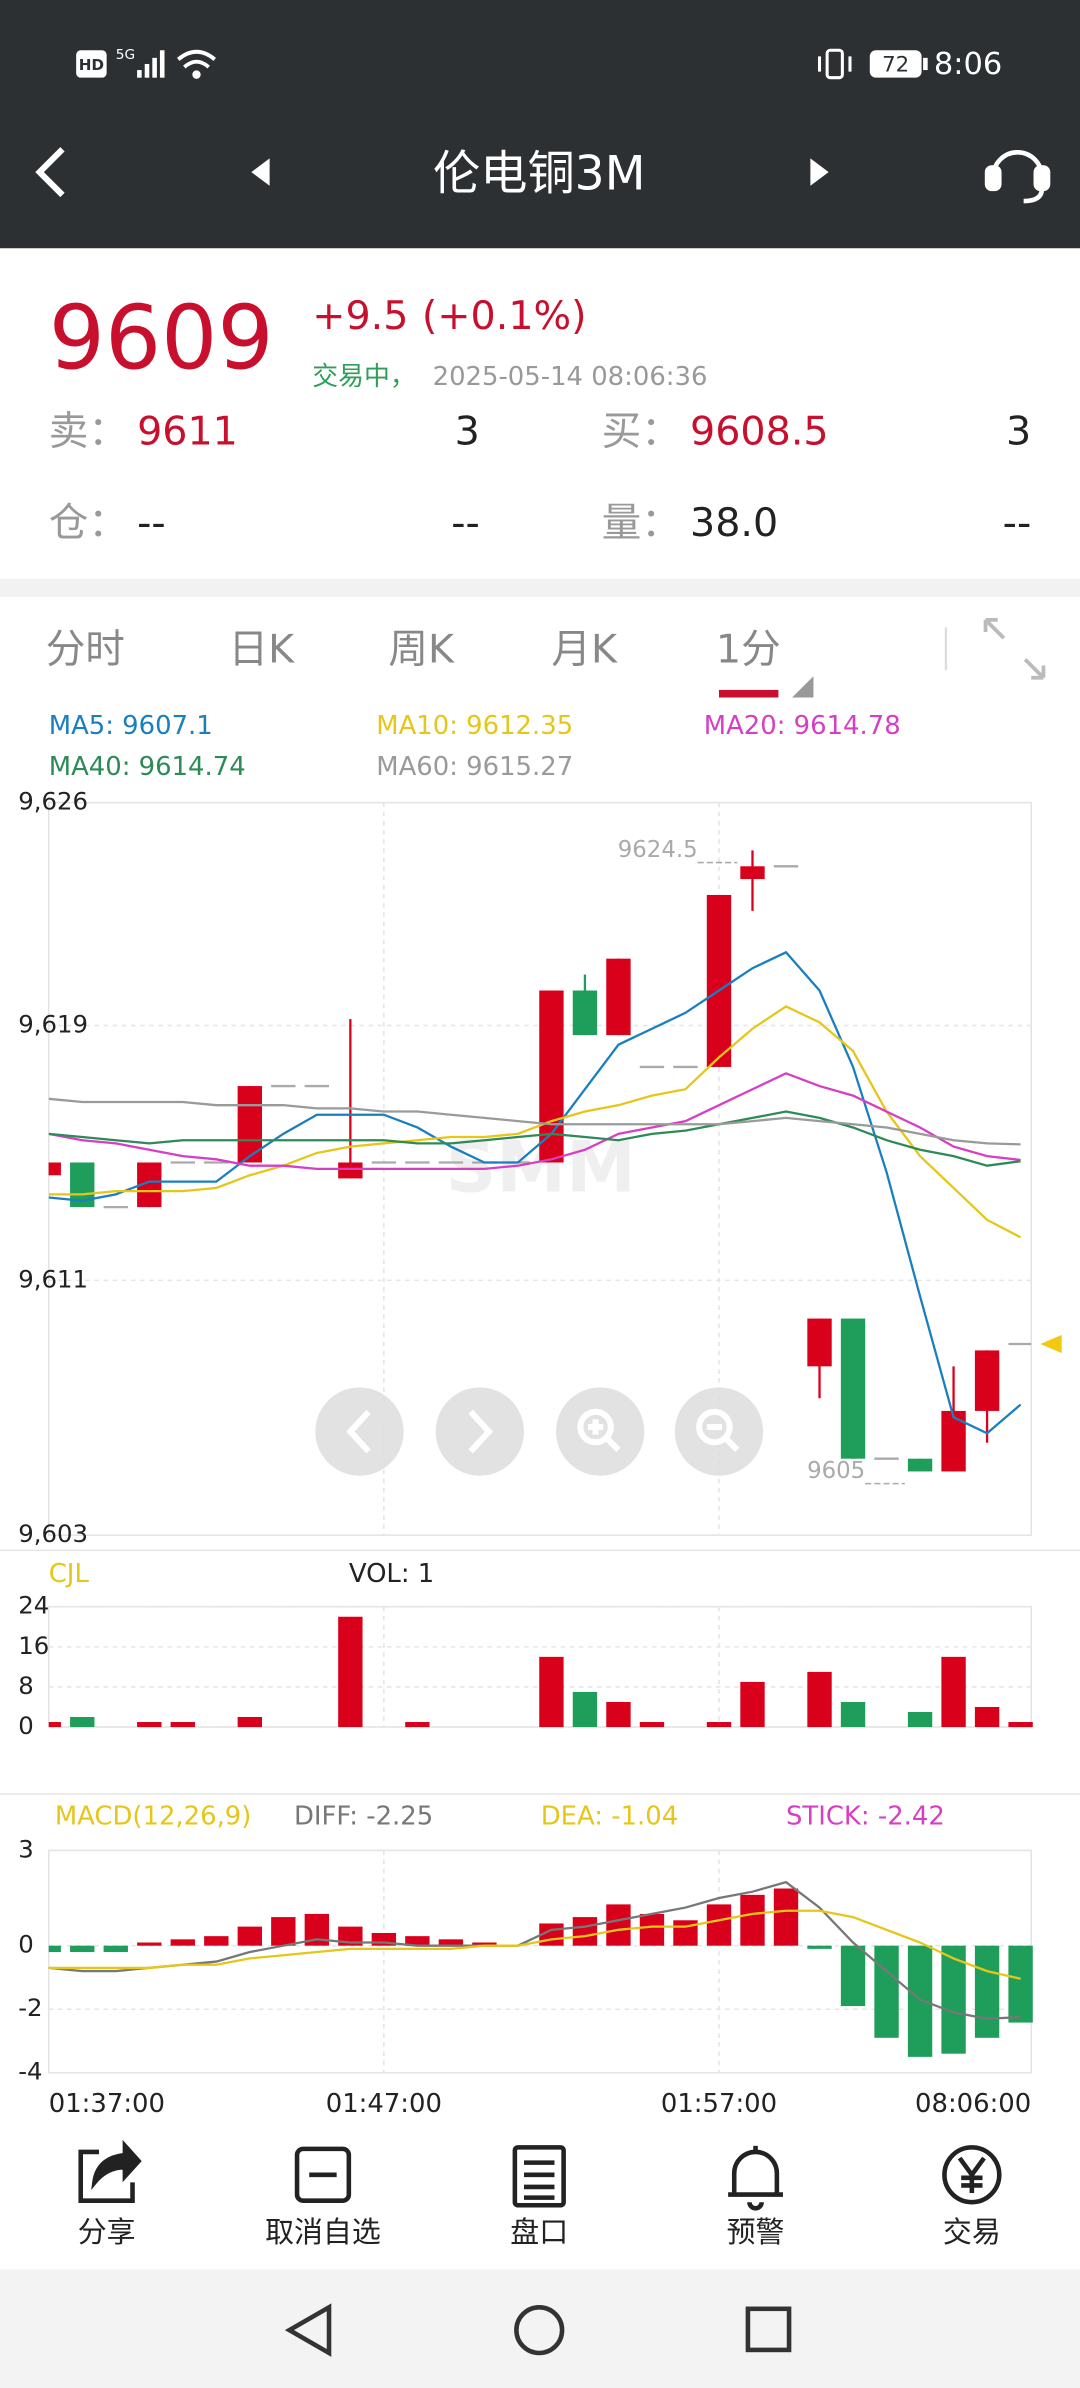  Describe the element at coordinates (540, 124) in the screenshot. I see `top-bar` at that location.